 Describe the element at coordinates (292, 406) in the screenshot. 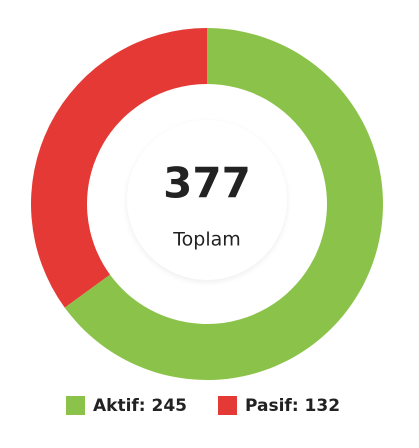

I see `legend-label: Pasif: 132` at that location.